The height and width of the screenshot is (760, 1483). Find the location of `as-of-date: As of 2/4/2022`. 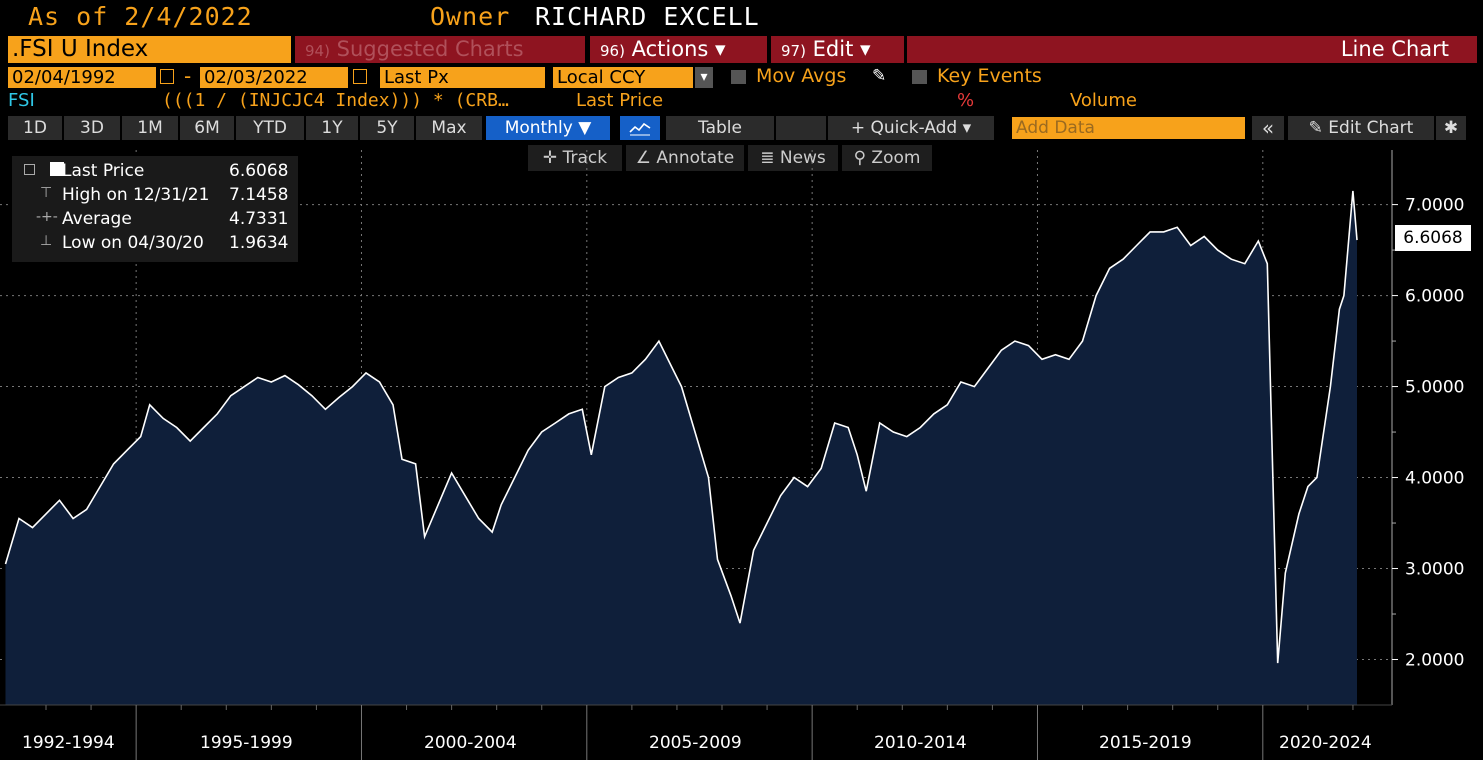

as-of-date: As of 2/4/2022 is located at coordinates (140, 16).